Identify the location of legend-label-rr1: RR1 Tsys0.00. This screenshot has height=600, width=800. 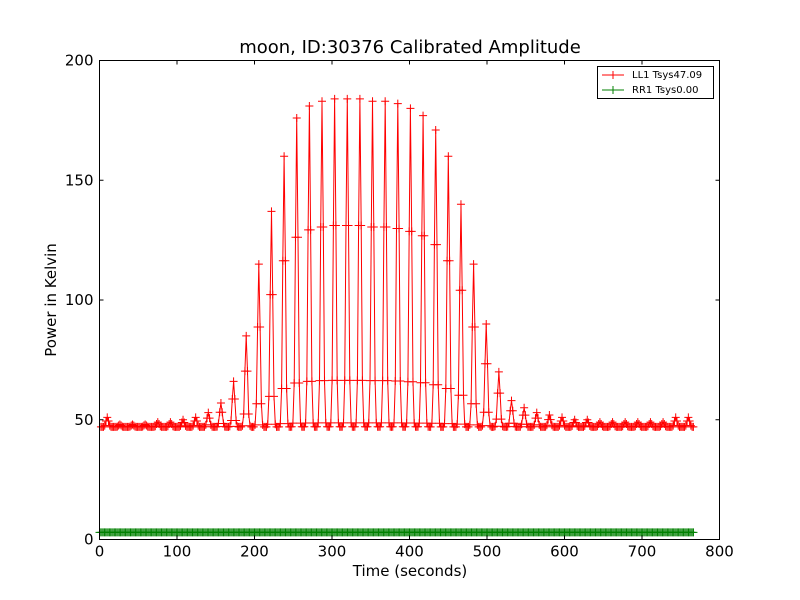
(665, 90).